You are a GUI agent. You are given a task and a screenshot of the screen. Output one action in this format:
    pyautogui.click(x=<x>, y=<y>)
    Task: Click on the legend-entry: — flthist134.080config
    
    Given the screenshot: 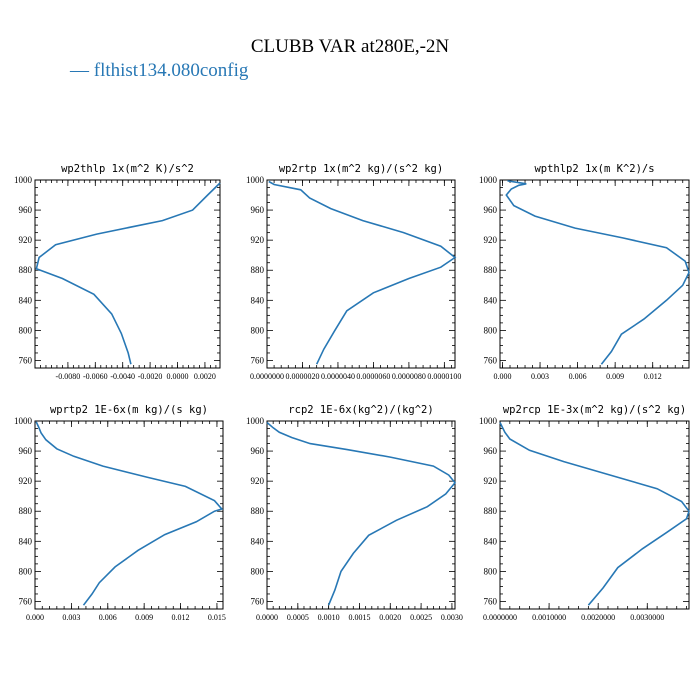 What is the action you would take?
    pyautogui.click(x=159, y=70)
    